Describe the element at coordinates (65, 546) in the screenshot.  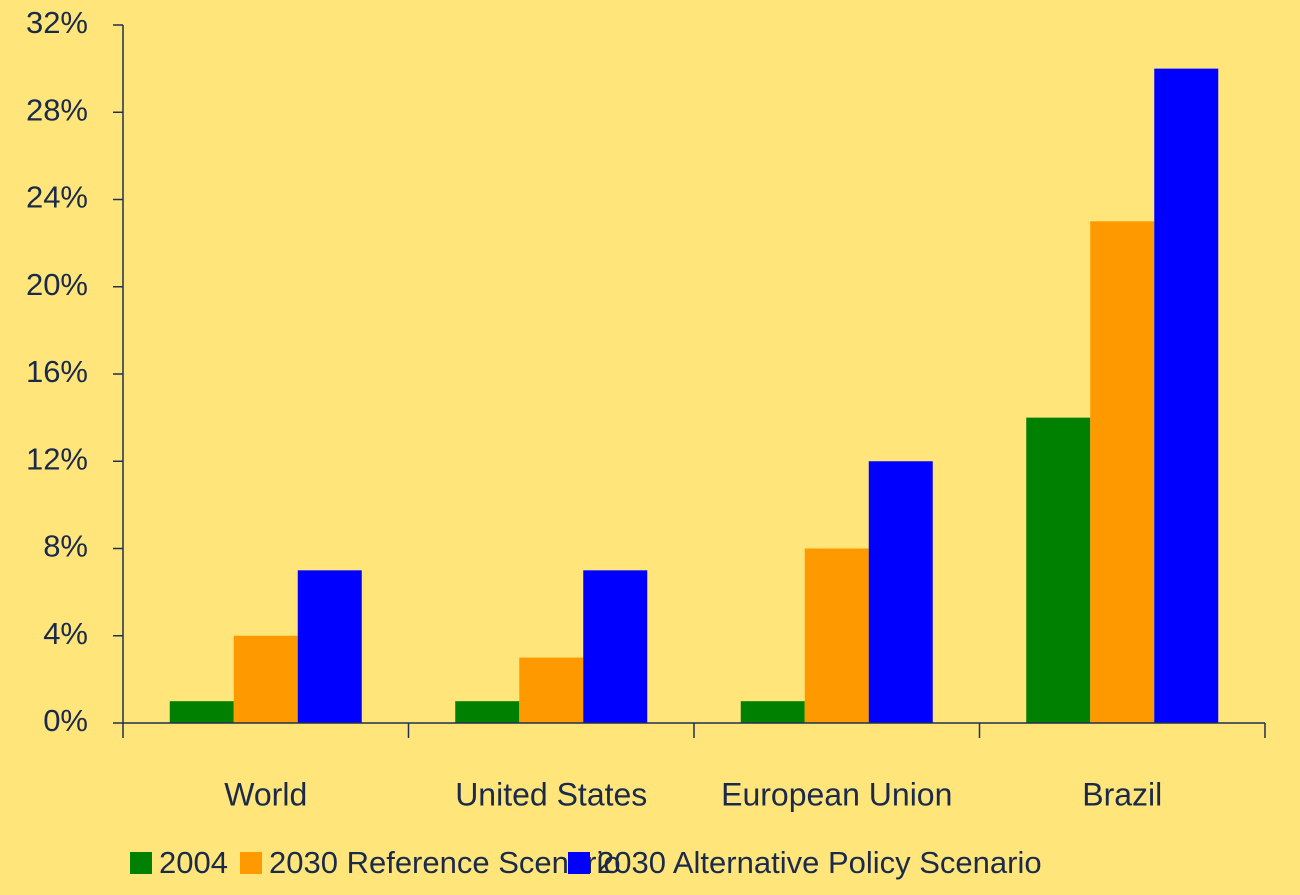
I see `y-tick-label: 8%` at that location.